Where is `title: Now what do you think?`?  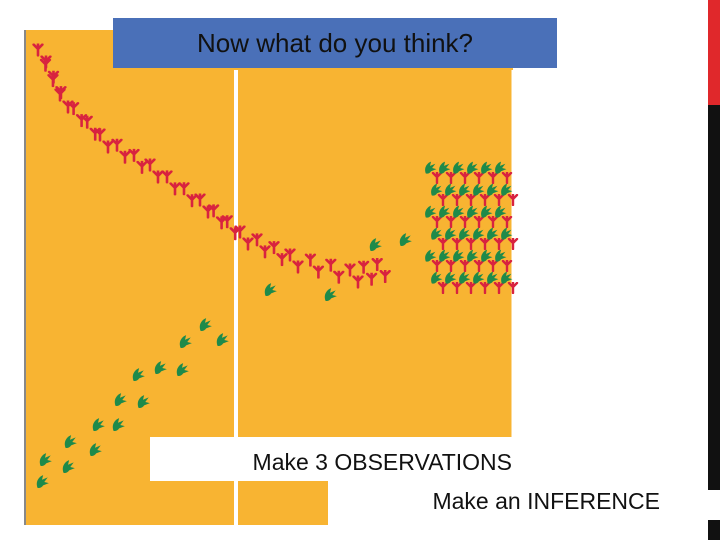 title: Now what do you think? is located at coordinates (335, 43).